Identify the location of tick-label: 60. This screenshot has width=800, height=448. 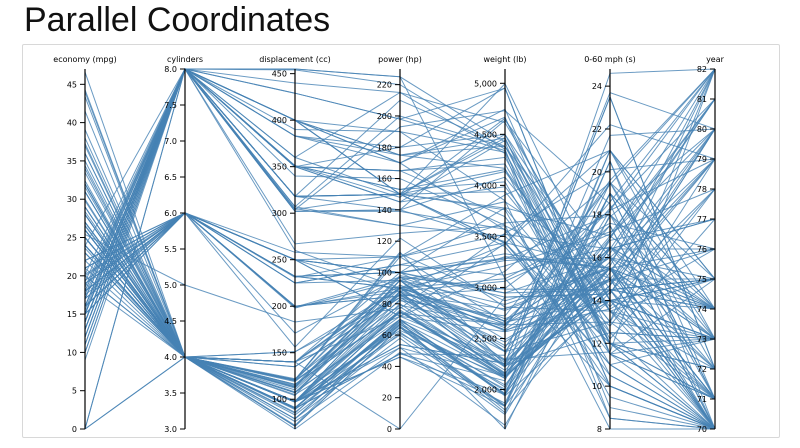
(387, 335).